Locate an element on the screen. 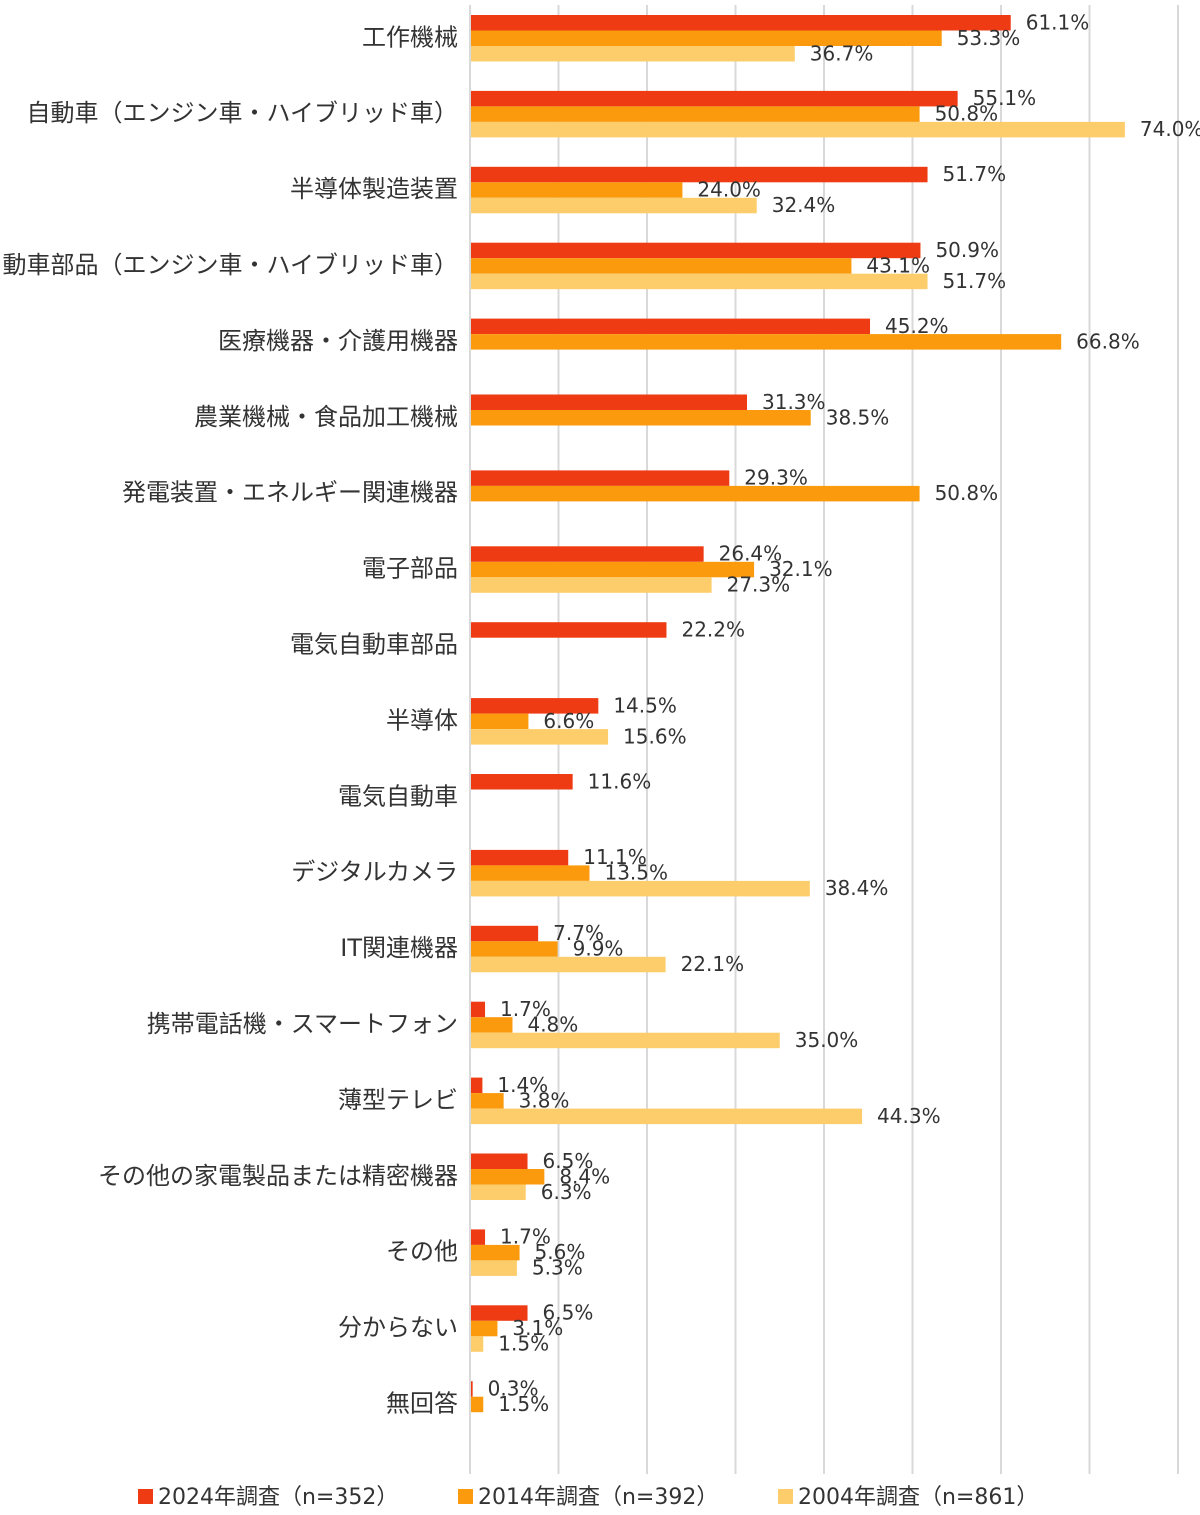  value-label: 38.5% is located at coordinates (858, 417).